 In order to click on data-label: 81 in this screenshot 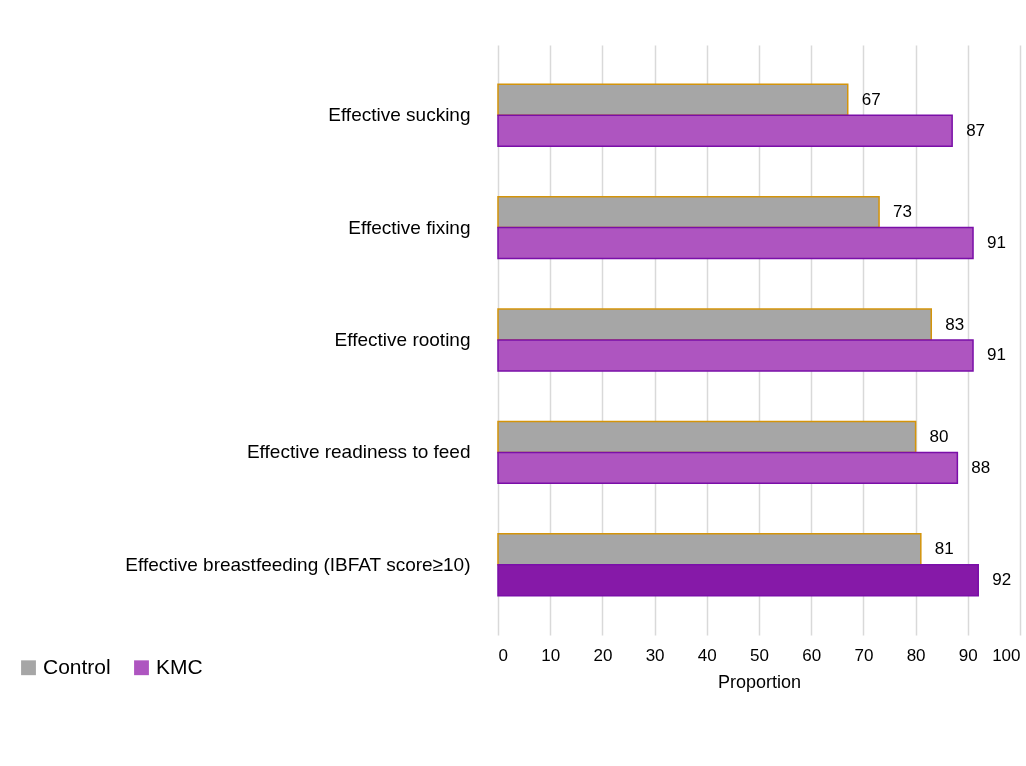, I will do `click(944, 549)`.